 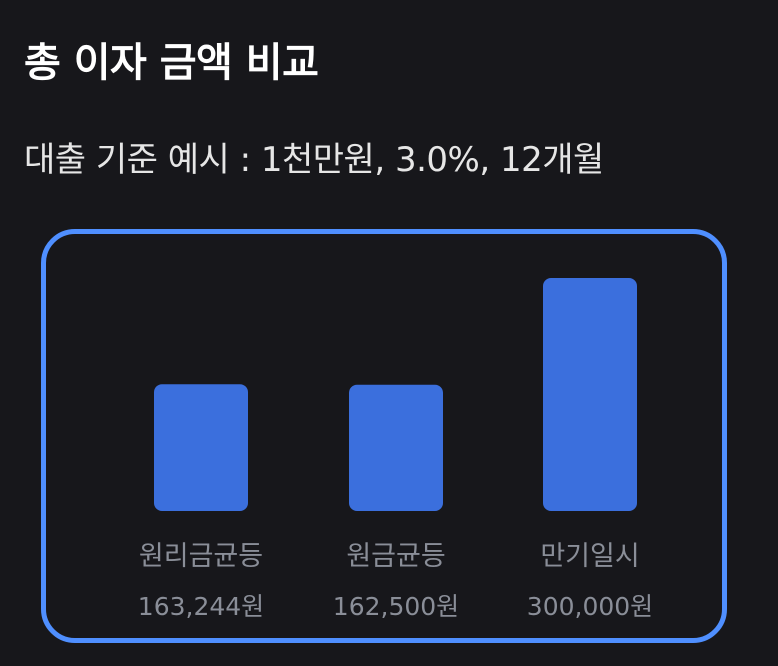 What do you see at coordinates (396, 606) in the screenshot?
I see `value-label: 162,500원` at bounding box center [396, 606].